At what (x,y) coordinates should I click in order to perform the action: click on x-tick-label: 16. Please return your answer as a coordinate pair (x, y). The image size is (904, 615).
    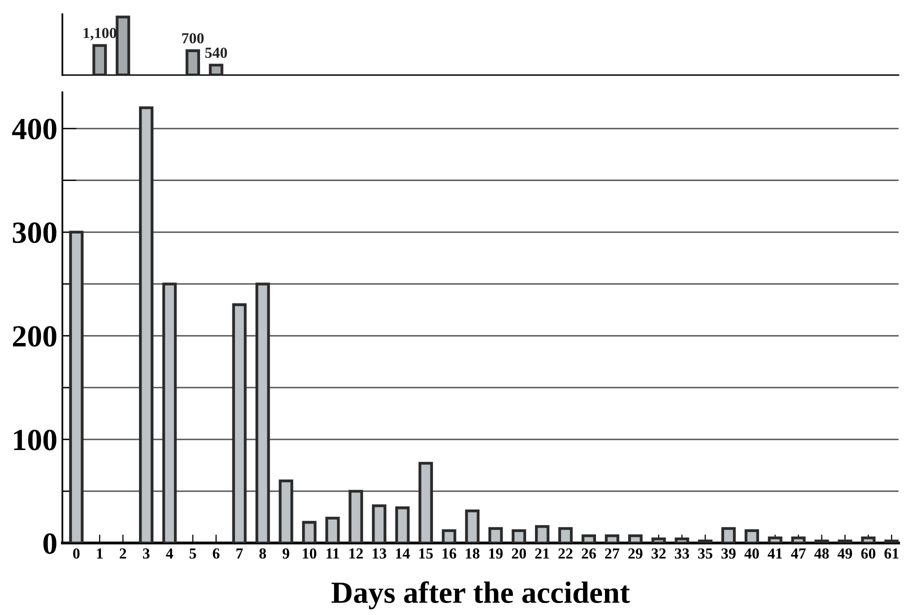
    Looking at the image, I should click on (449, 553).